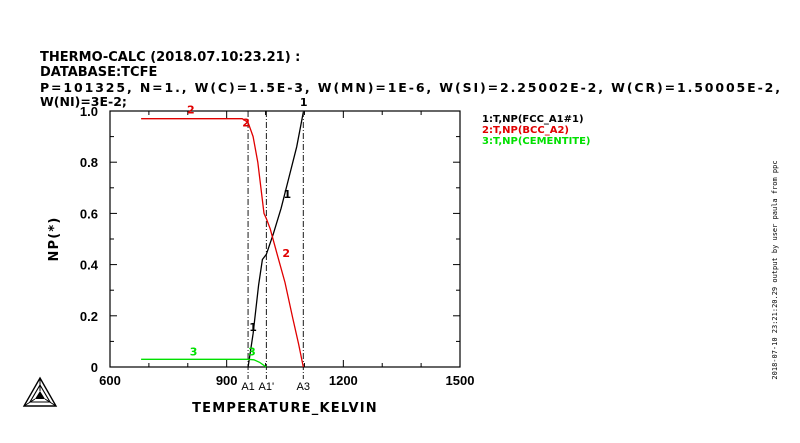  Describe the element at coordinates (89, 213) in the screenshot. I see `y-tick-label: 0.6` at that location.